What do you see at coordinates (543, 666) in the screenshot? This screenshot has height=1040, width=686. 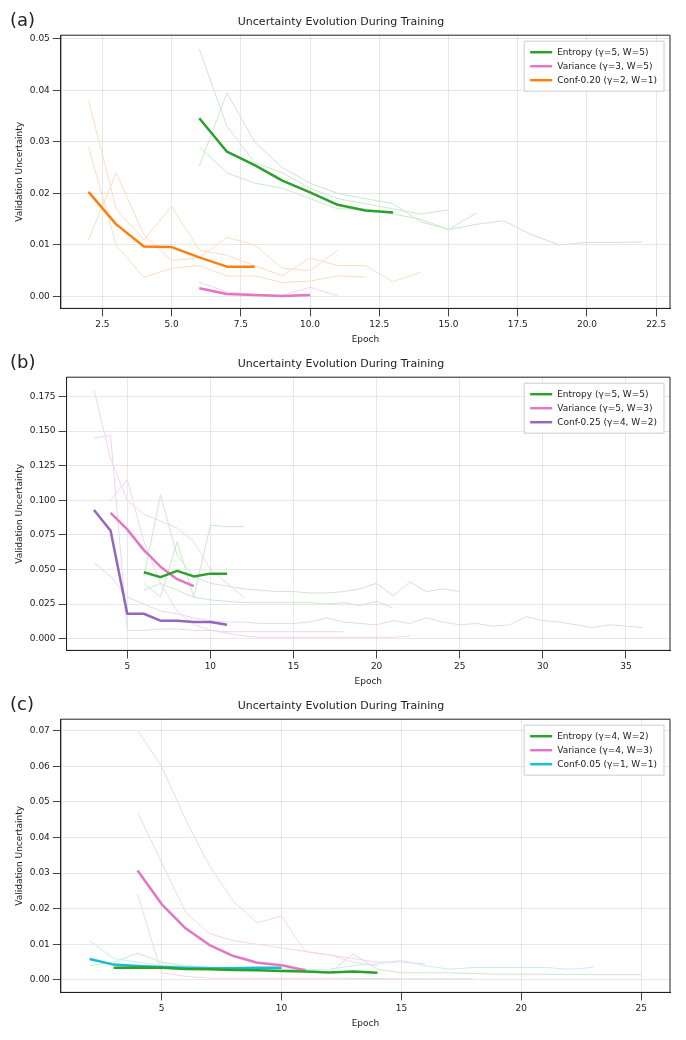 I see `x-tick-label: 30` at bounding box center [543, 666].